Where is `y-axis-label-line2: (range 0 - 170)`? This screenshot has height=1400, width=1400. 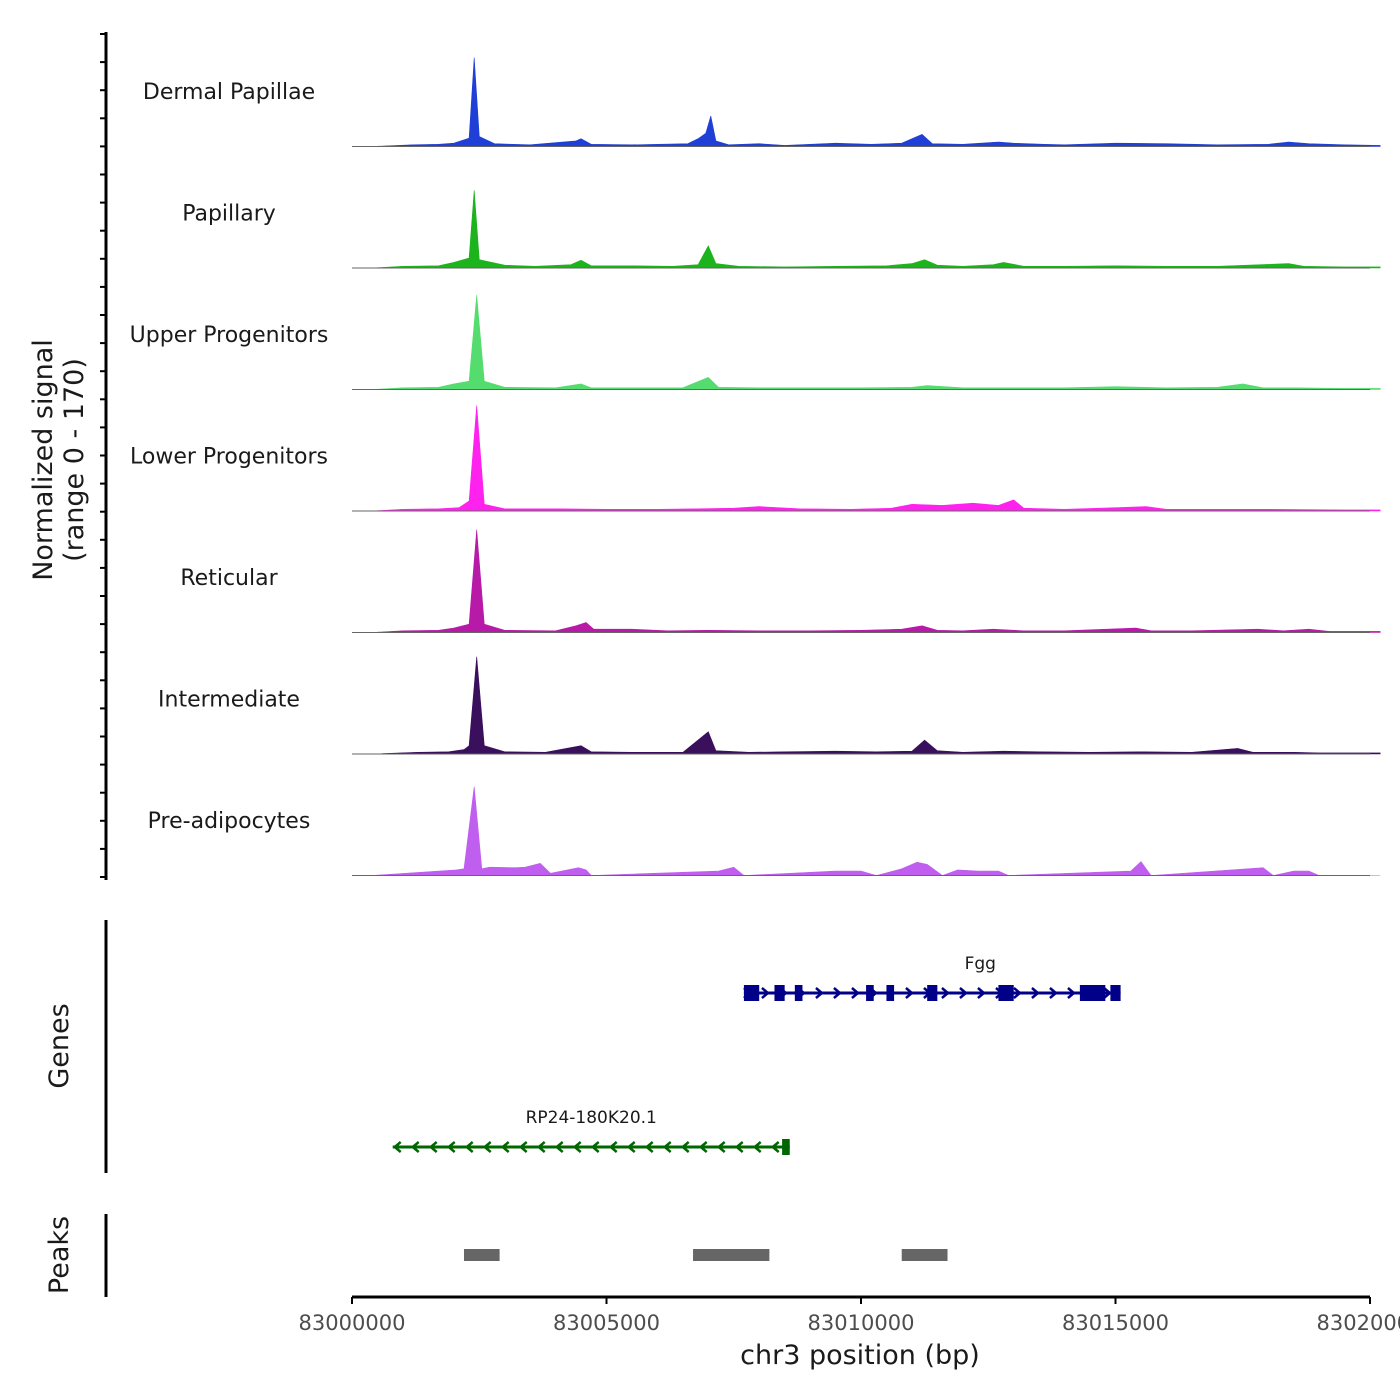
y-axis-label-line2: (range 0 - 170) is located at coordinates (74, 460).